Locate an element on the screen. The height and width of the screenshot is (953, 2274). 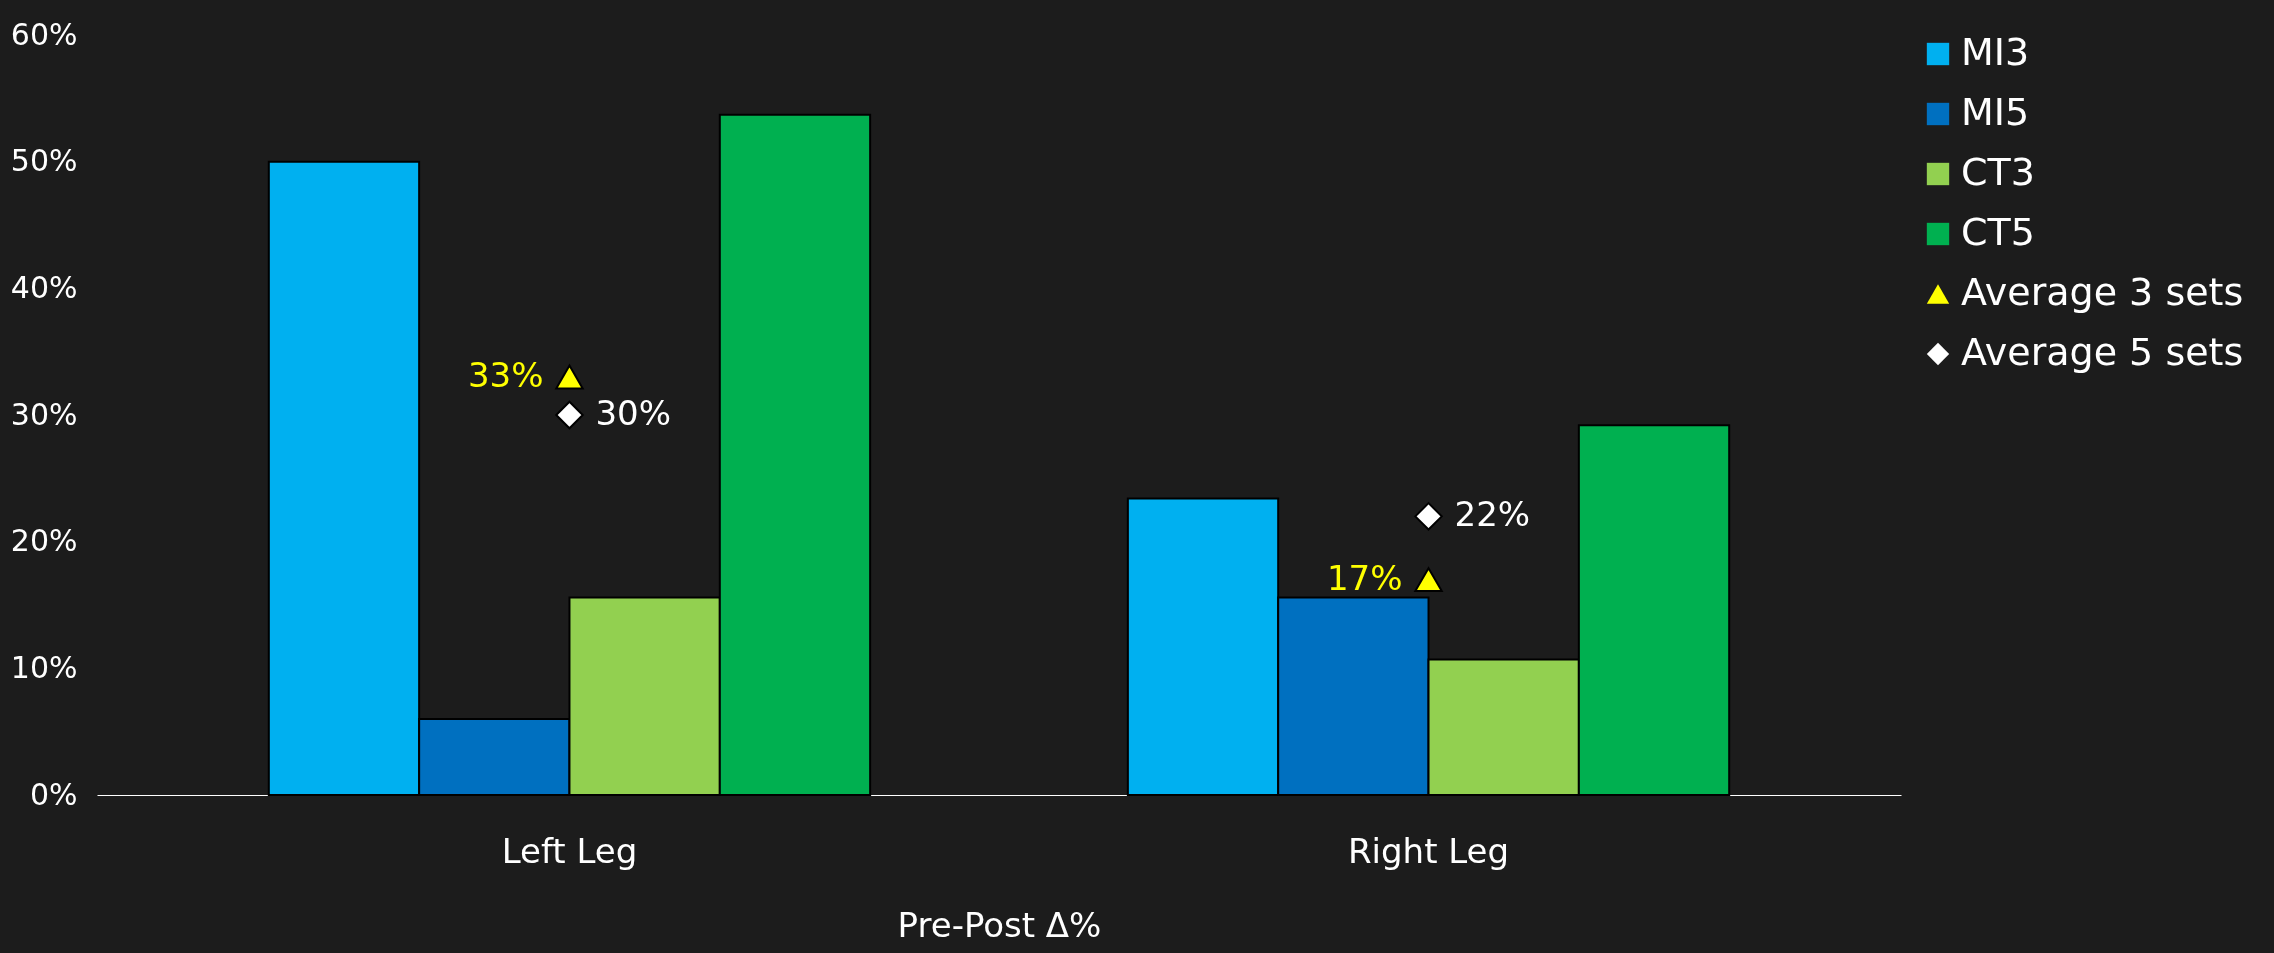
x-tick-label: Right Leg is located at coordinates (1428, 850).